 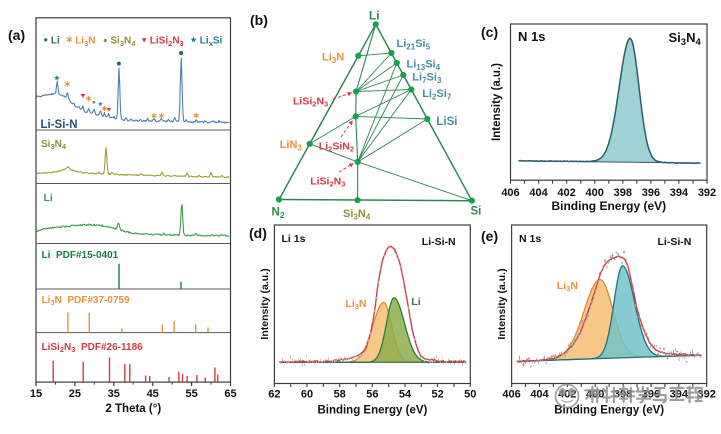 I want to click on svg-text: Li 1s, so click(x=294, y=239).